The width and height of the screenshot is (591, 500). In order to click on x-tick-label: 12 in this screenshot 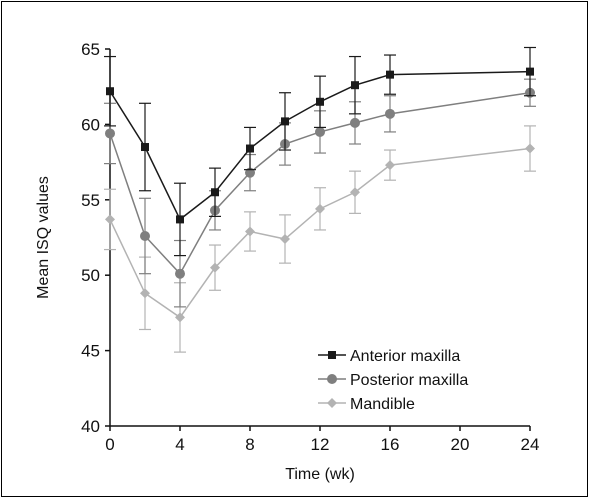, I will do `click(320, 444)`.